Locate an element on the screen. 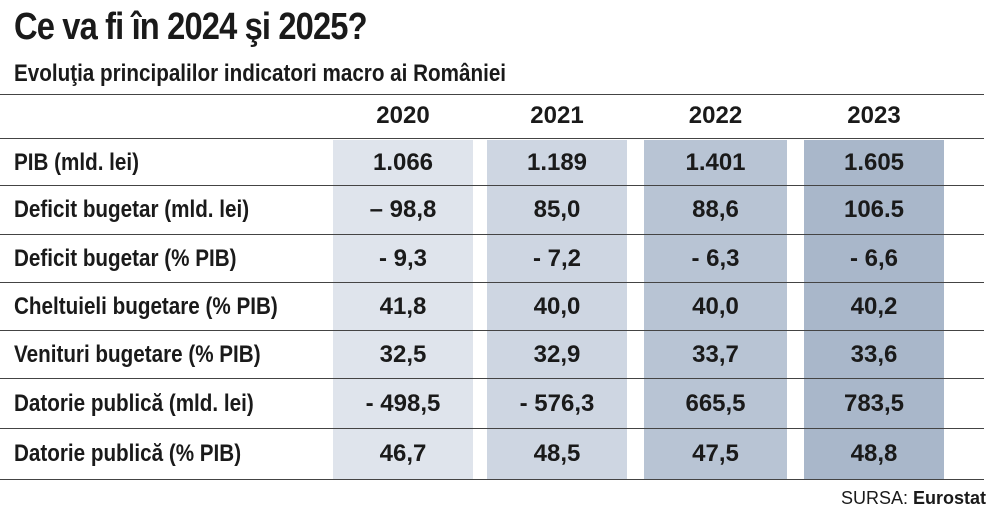 Image resolution: width=1000 pixels, height=521 pixels. cell-2020: 1.066 is located at coordinates (403, 162).